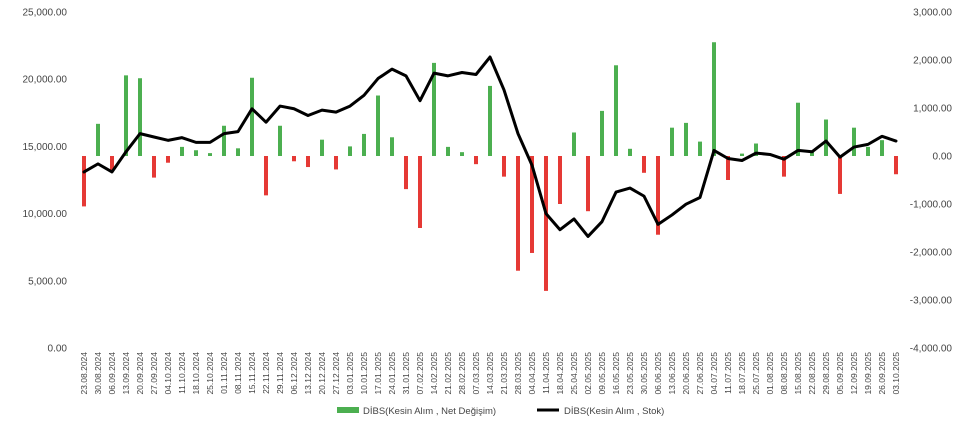  I want to click on x-tick-label: 01.11.2024, so click(224, 373).